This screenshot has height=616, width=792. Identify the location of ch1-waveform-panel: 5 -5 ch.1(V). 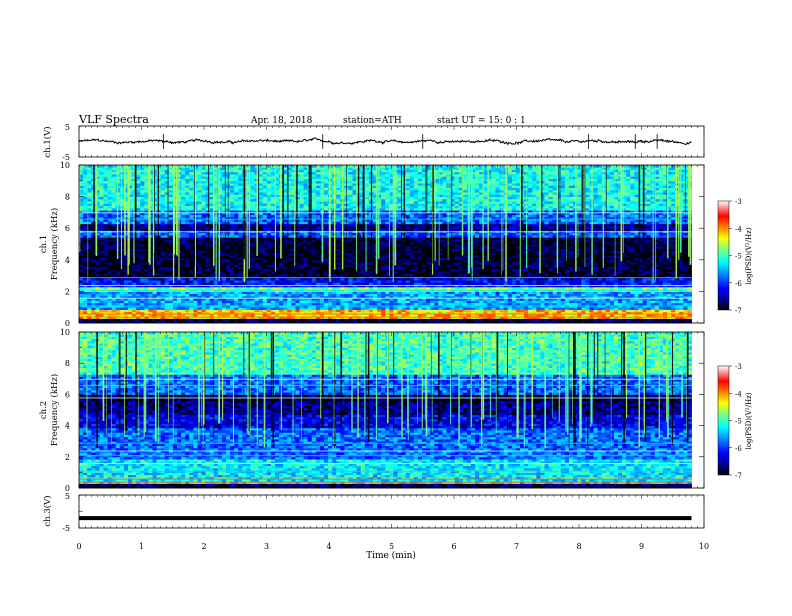
(373, 142).